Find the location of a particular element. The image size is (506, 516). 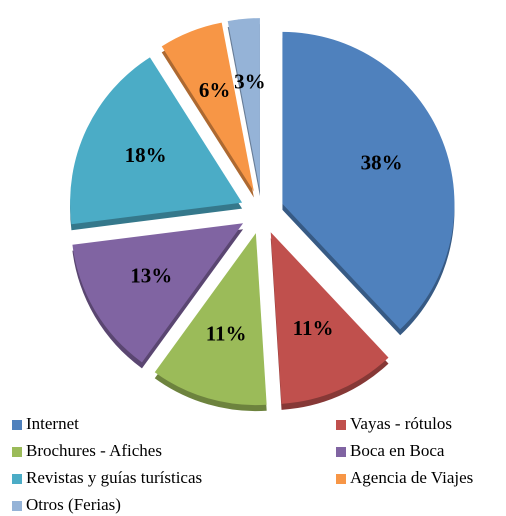

legend-label: Otros (Ferias) is located at coordinates (73, 504).